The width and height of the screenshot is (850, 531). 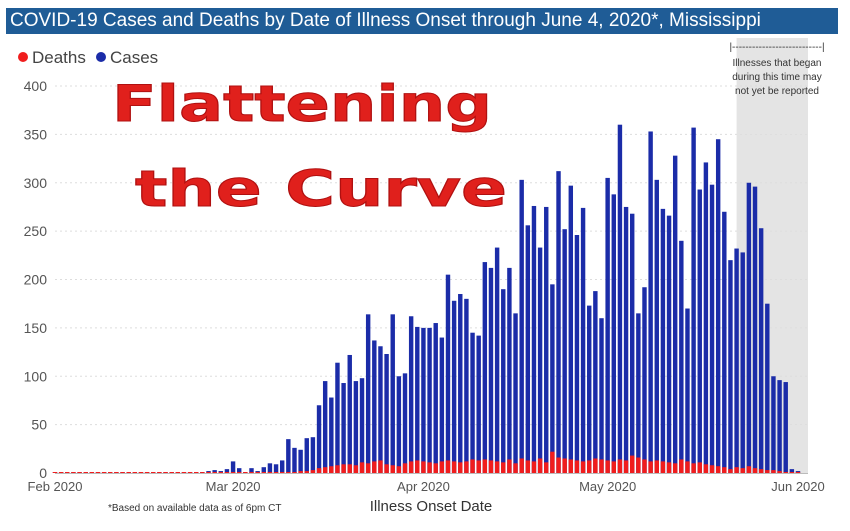 I want to click on legend-cases-label: Cases, so click(x=134, y=57).